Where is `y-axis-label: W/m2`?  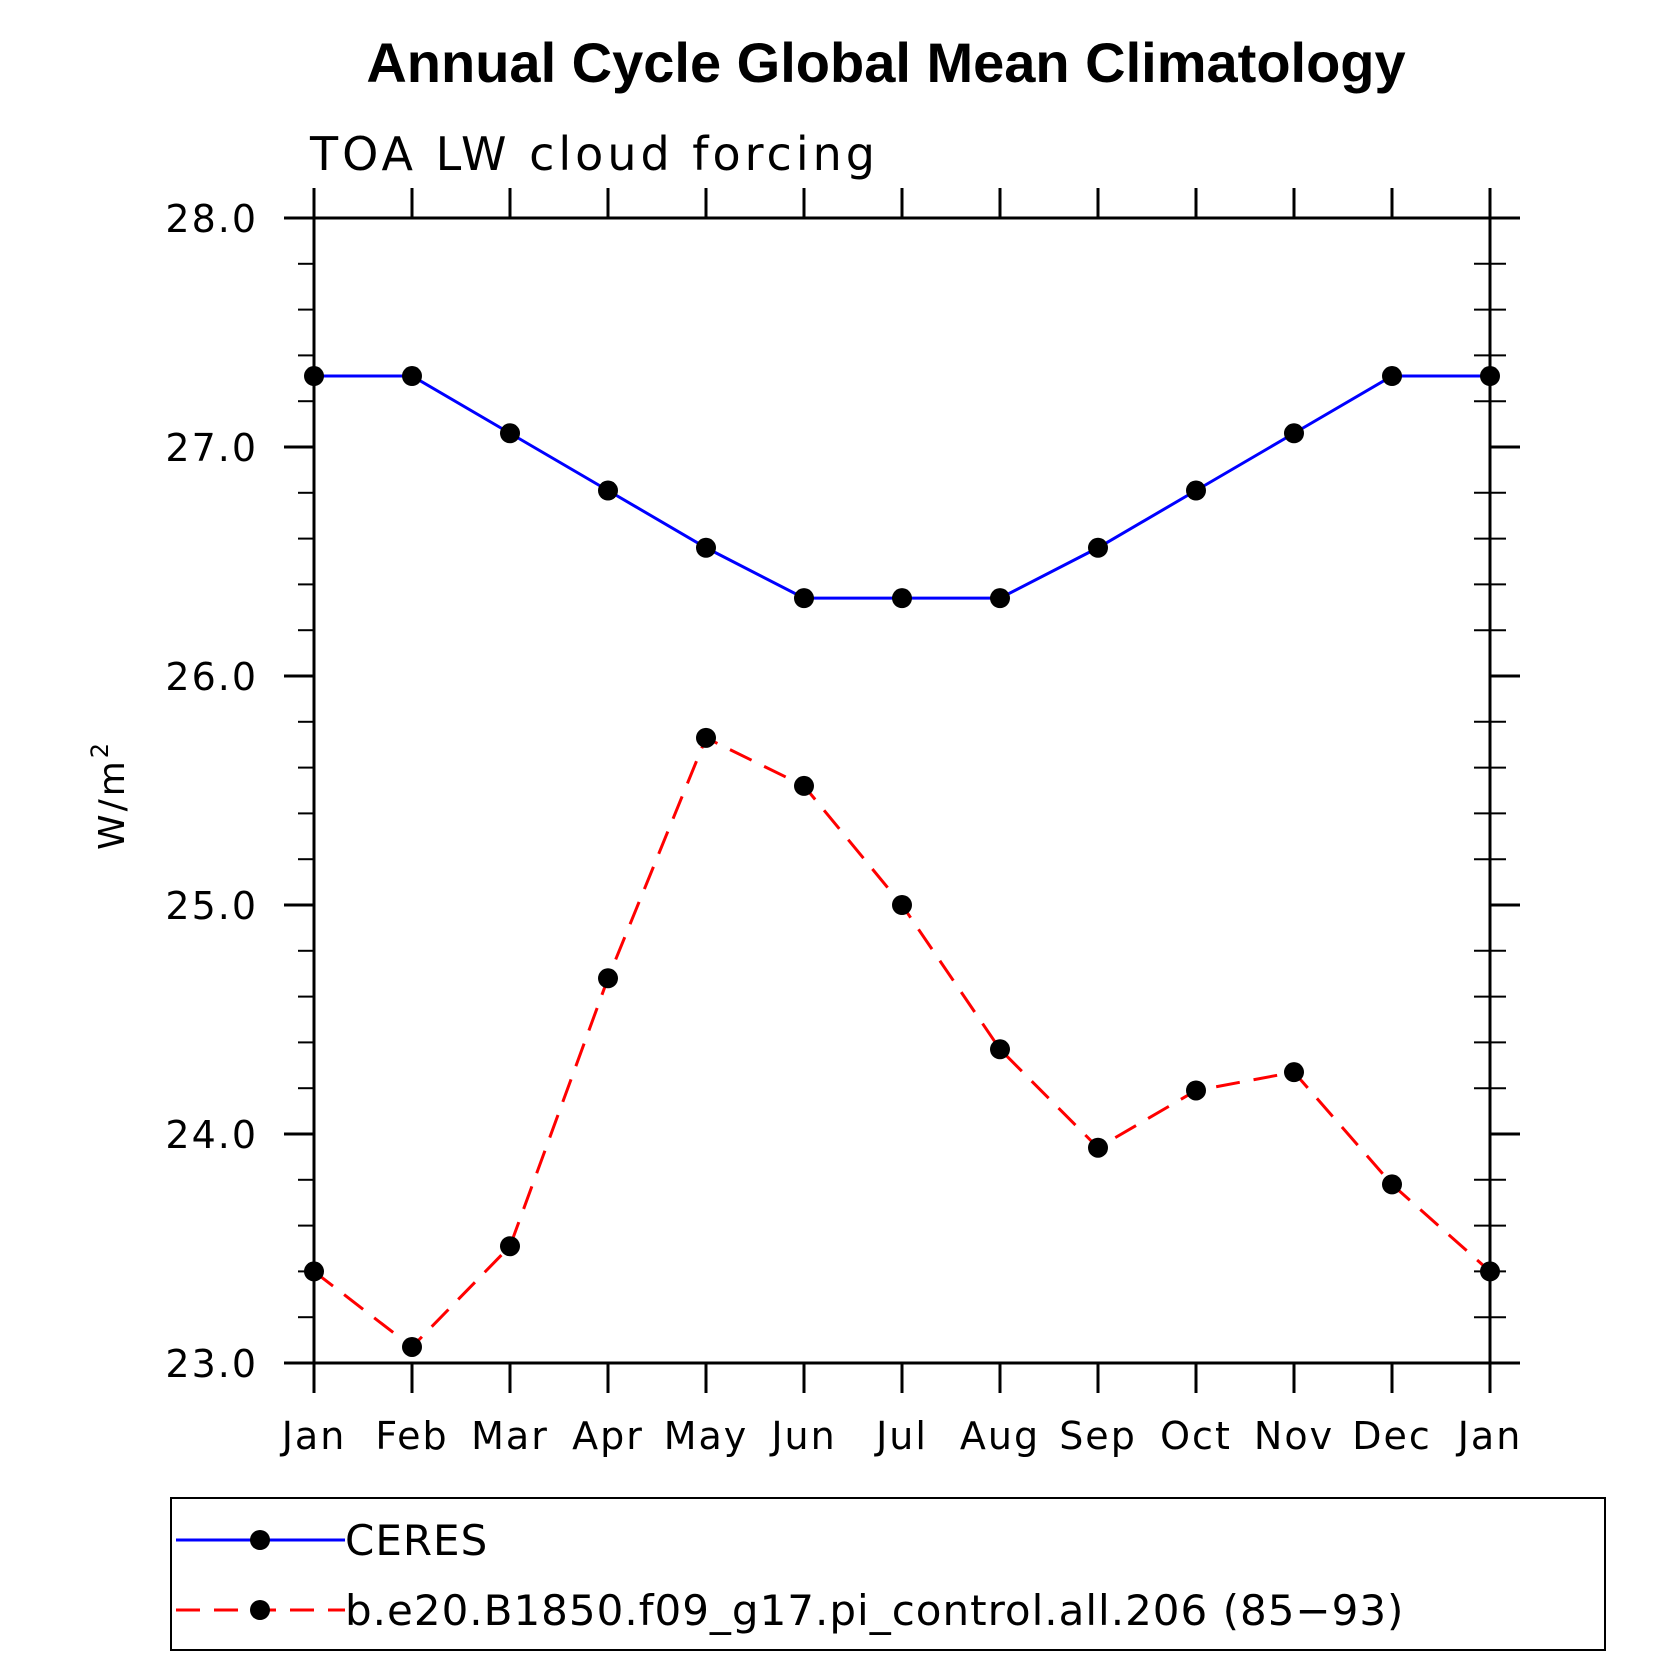 y-axis-label: W/m2 is located at coordinates (109, 795).